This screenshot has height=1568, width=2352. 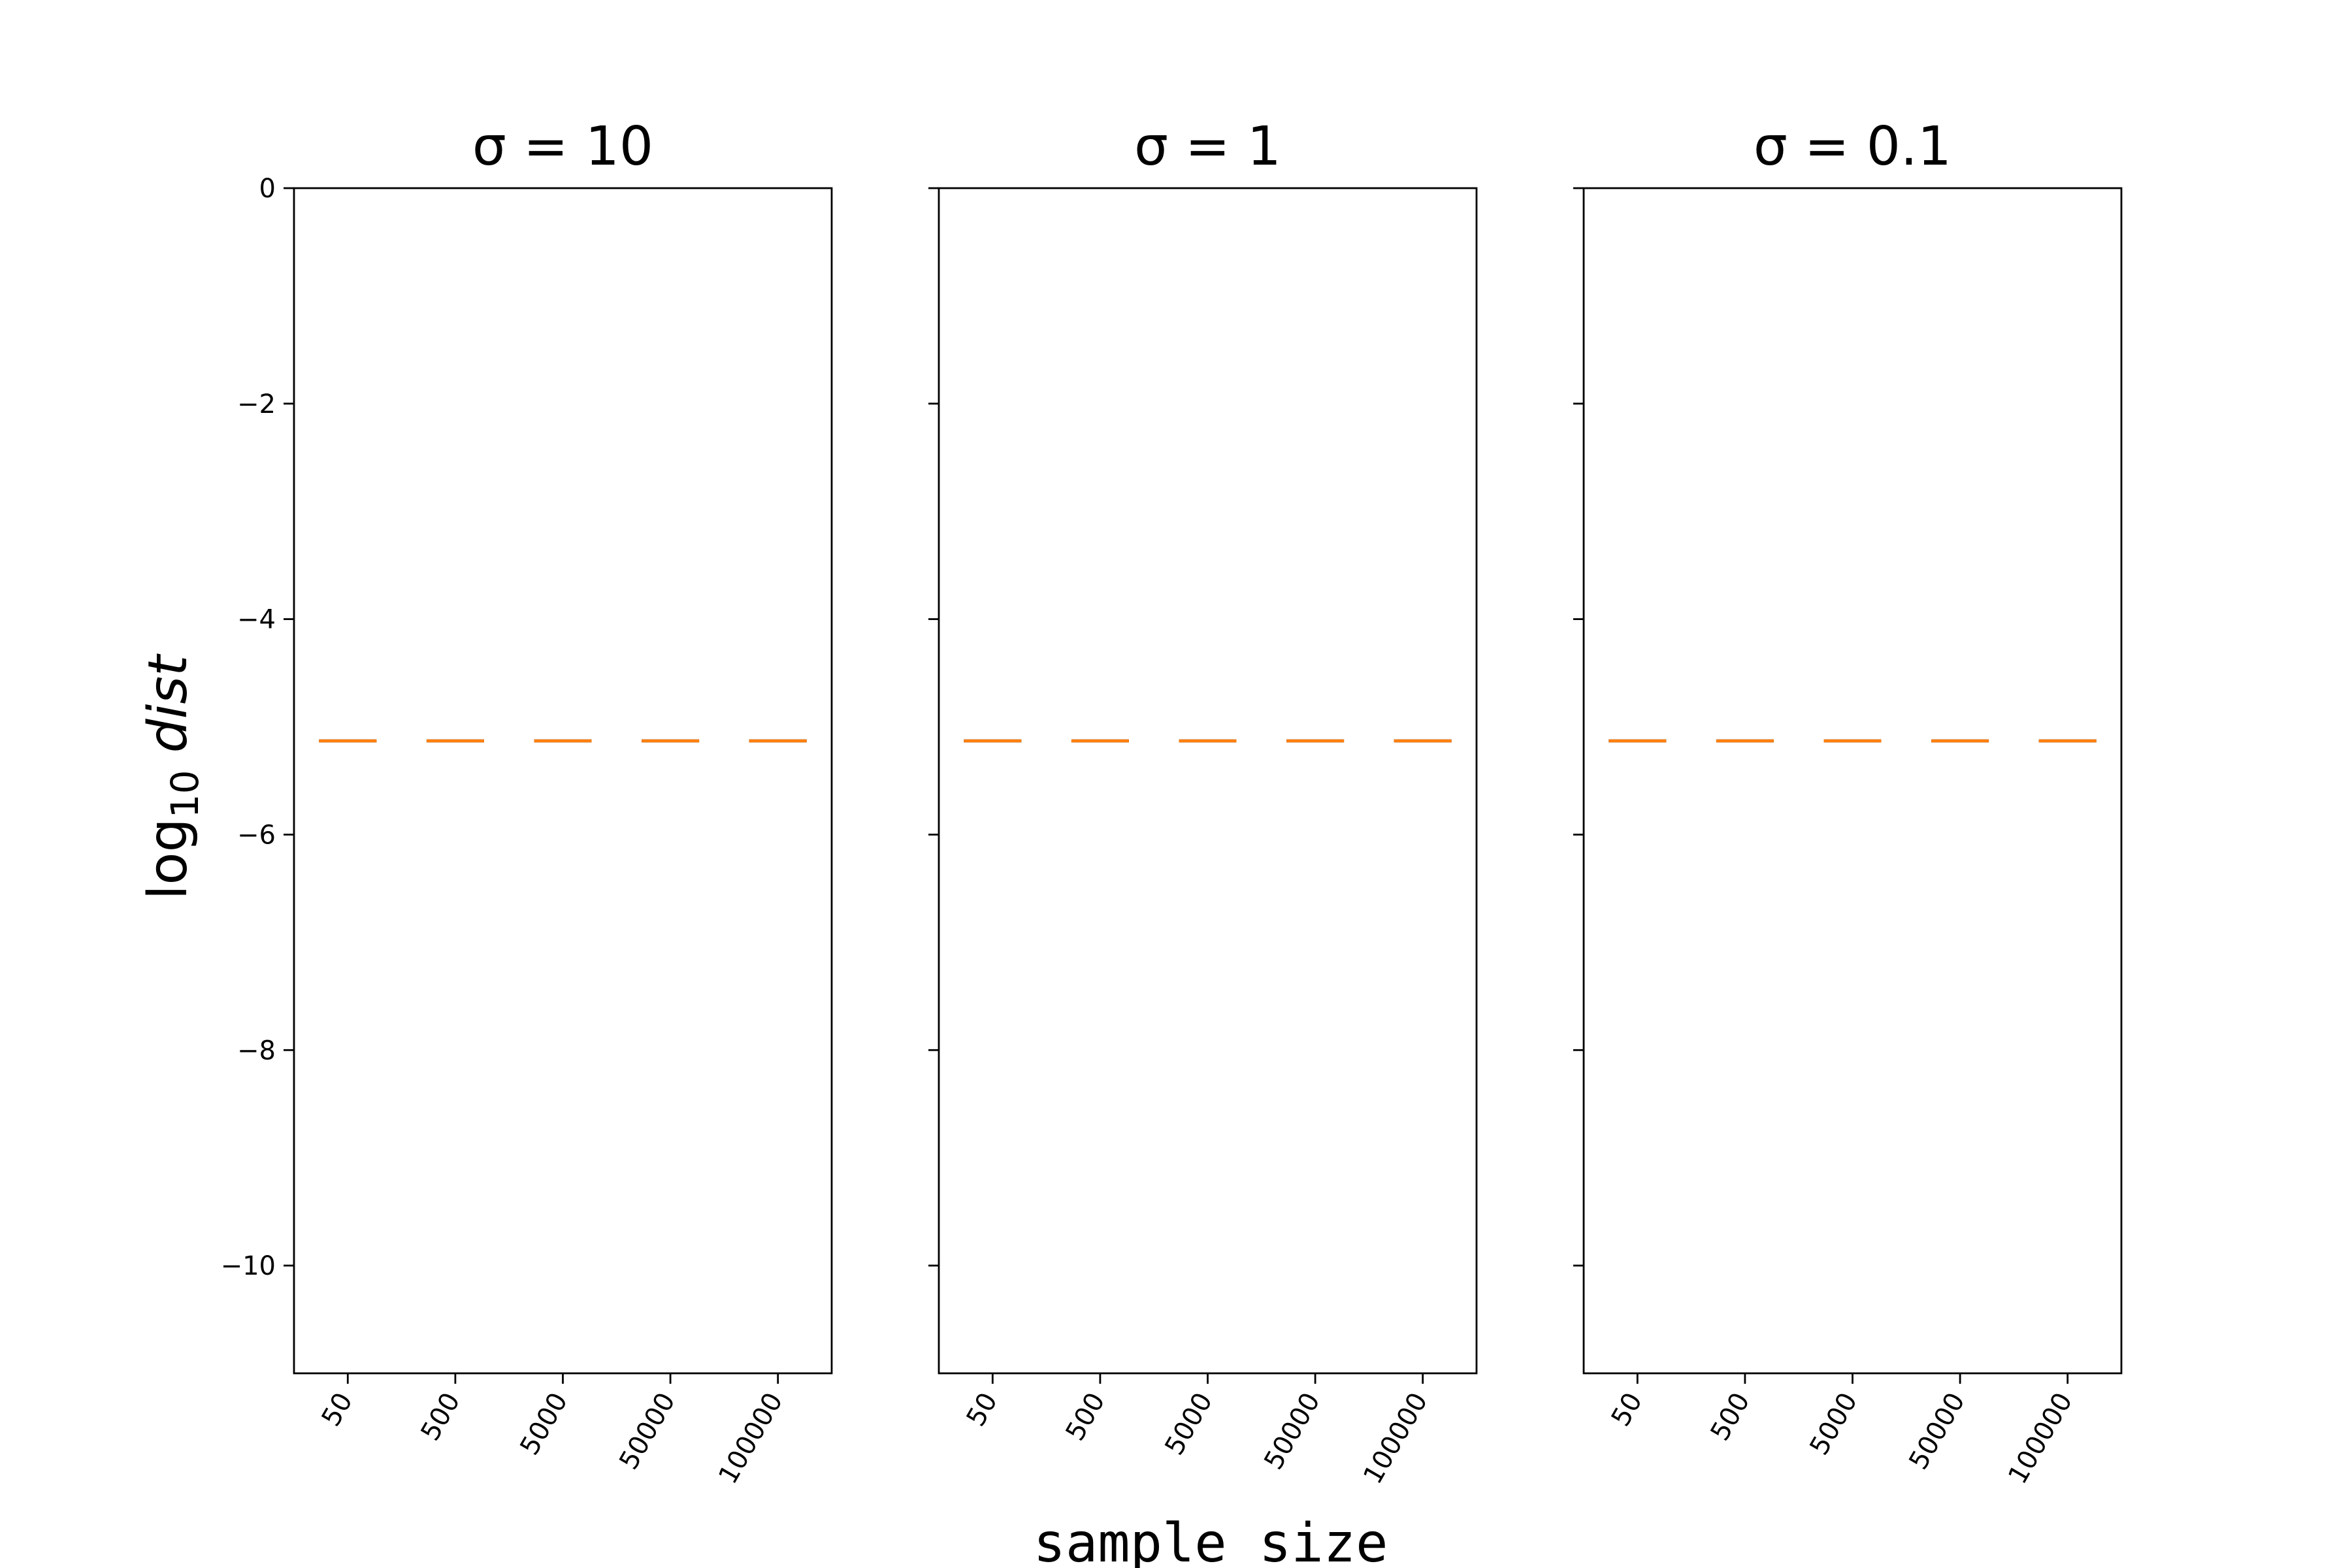 What do you see at coordinates (1210, 1540) in the screenshot?
I see `x-axis-label: sample size` at bounding box center [1210, 1540].